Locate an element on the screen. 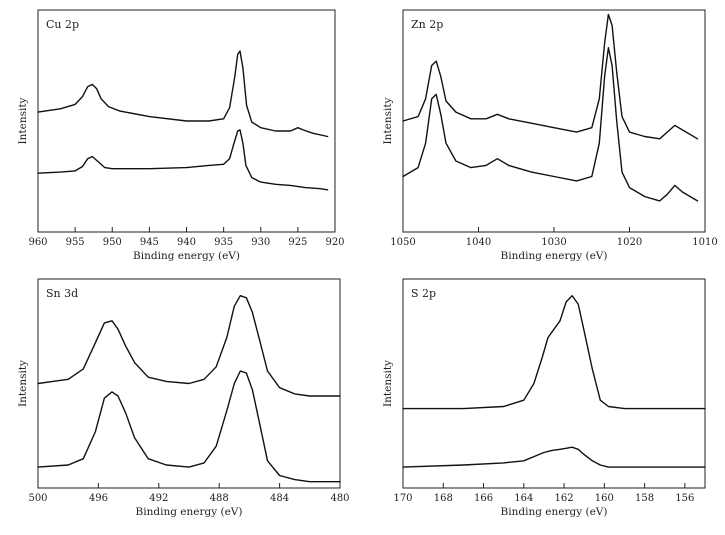 This screenshot has height=535, width=725. cu-2p-x-axis-label: Binding energy (eV) is located at coordinates (186, 256).